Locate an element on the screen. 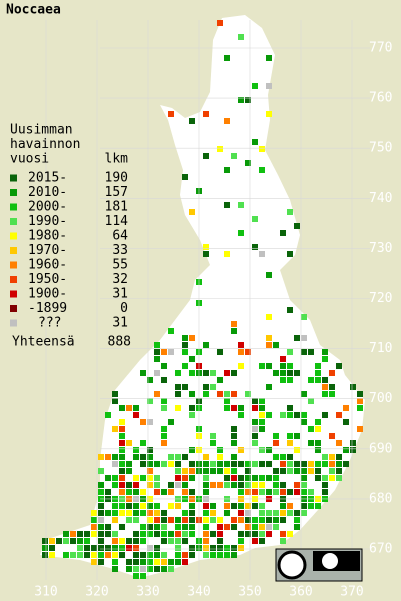 This screenshot has width=401, height=601. legend-total: 888 is located at coordinates (119, 342).